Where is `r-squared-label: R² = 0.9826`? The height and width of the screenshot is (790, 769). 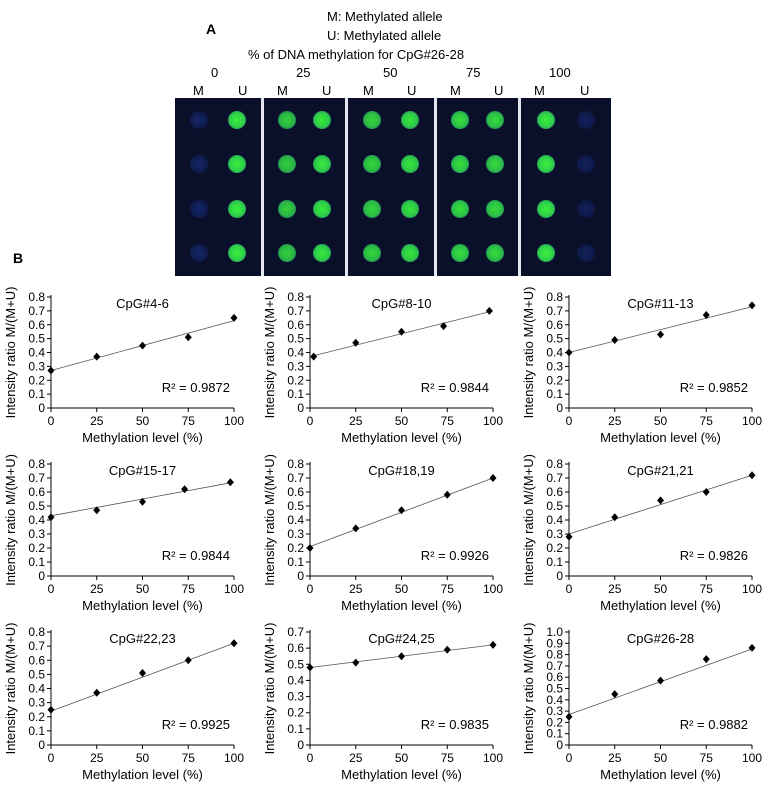
r-squared-label: R² = 0.9826 is located at coordinates (714, 555).